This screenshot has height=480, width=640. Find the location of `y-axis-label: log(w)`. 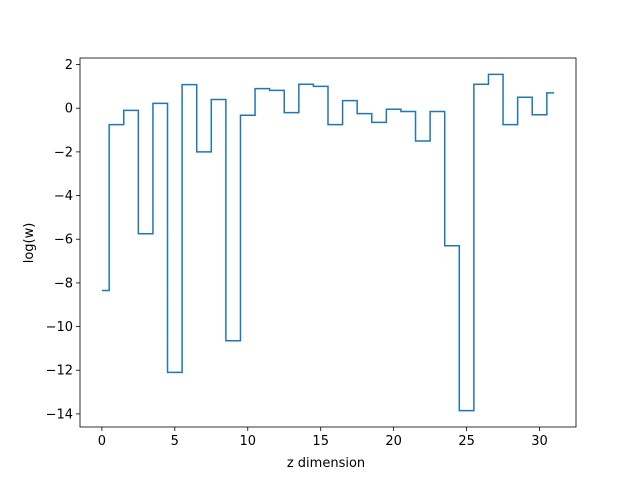

y-axis-label: log(w) is located at coordinates (29, 243).